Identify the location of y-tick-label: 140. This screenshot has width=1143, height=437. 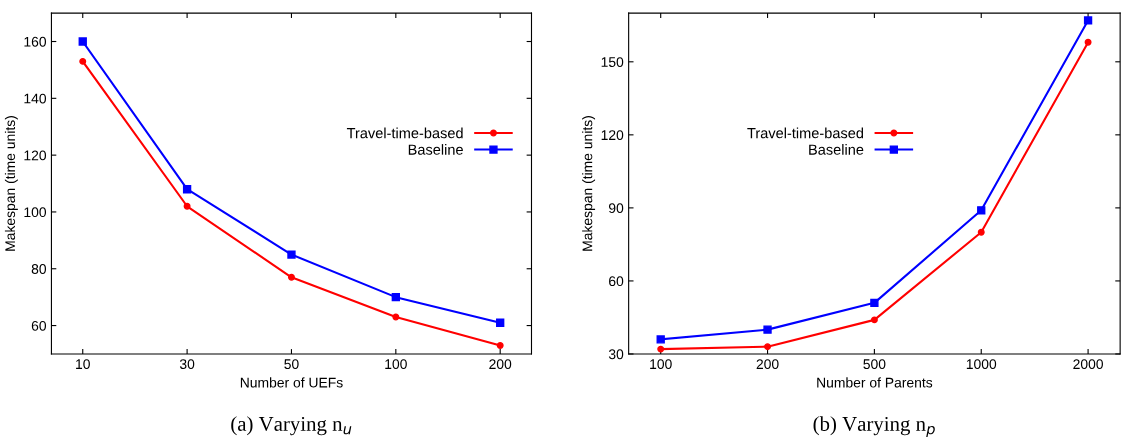
(35, 98).